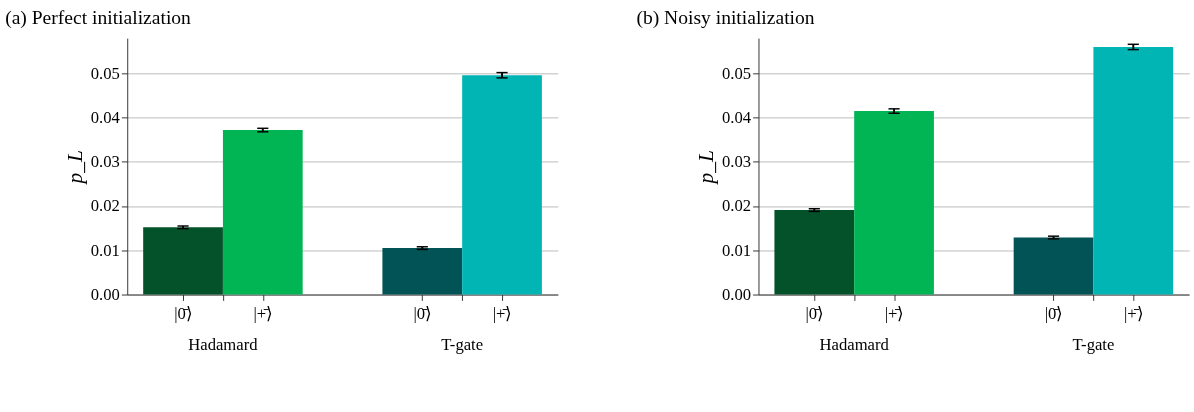 Image resolution: width=1194 pixels, height=412 pixels. Describe the element at coordinates (98, 18) in the screenshot. I see `chart-title: (a) Perfect initialization` at that location.